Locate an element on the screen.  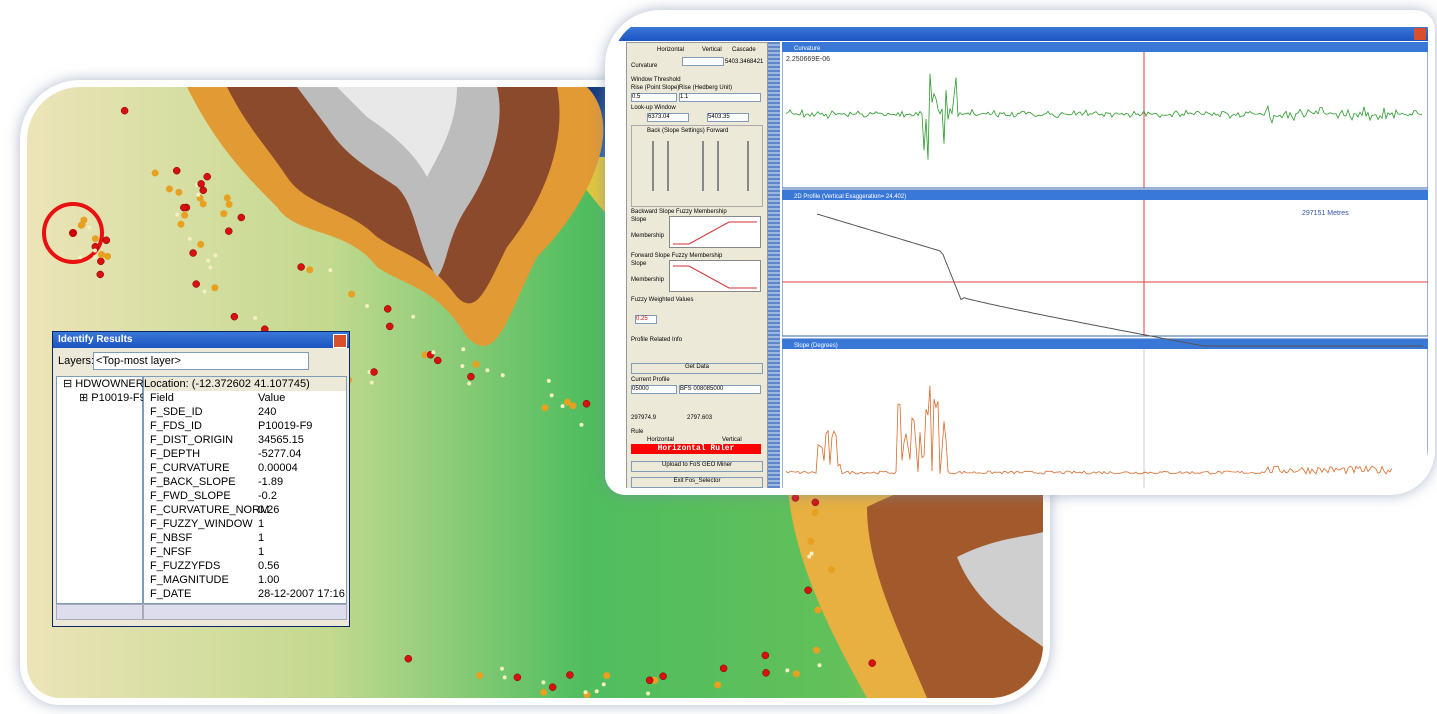
table-row: F_BACK_SLOPE -1.89 is located at coordinates (248, 482).